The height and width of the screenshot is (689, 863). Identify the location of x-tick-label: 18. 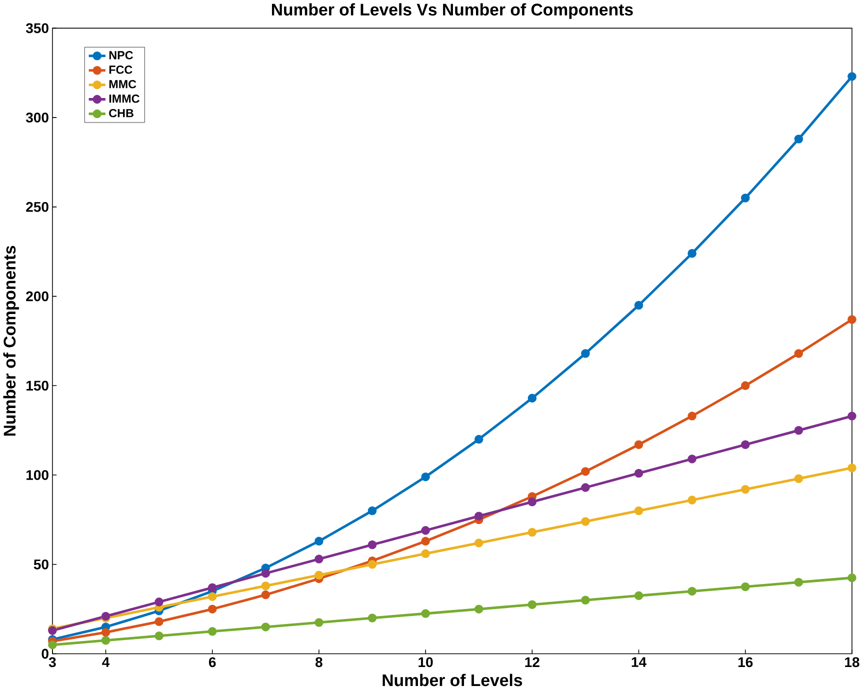
(852, 661).